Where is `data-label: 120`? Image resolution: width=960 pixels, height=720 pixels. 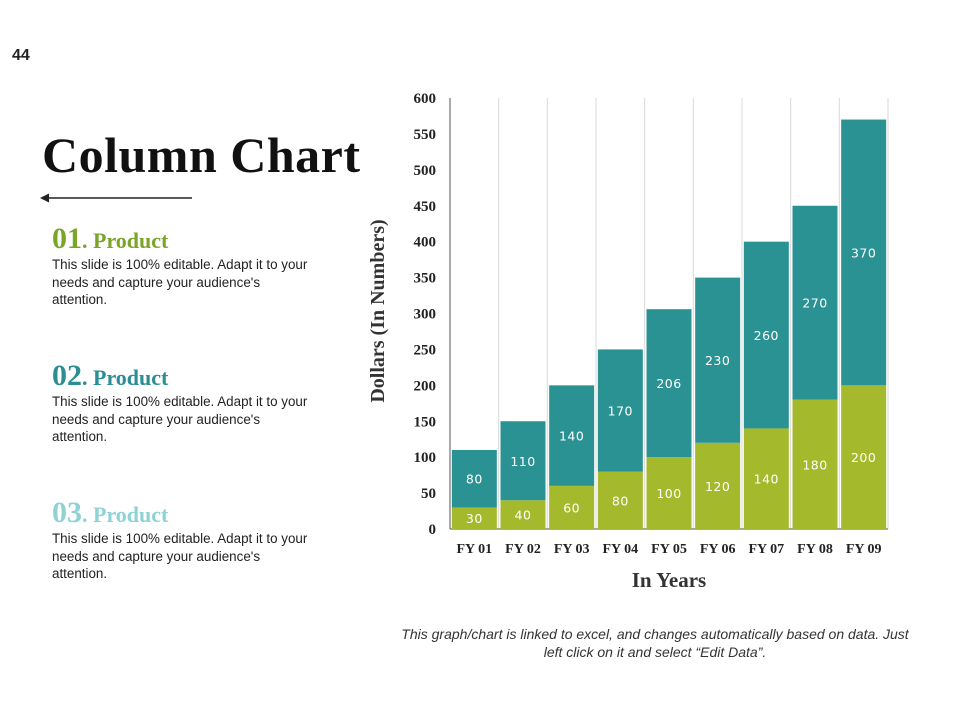
data-label: 120 is located at coordinates (717, 486).